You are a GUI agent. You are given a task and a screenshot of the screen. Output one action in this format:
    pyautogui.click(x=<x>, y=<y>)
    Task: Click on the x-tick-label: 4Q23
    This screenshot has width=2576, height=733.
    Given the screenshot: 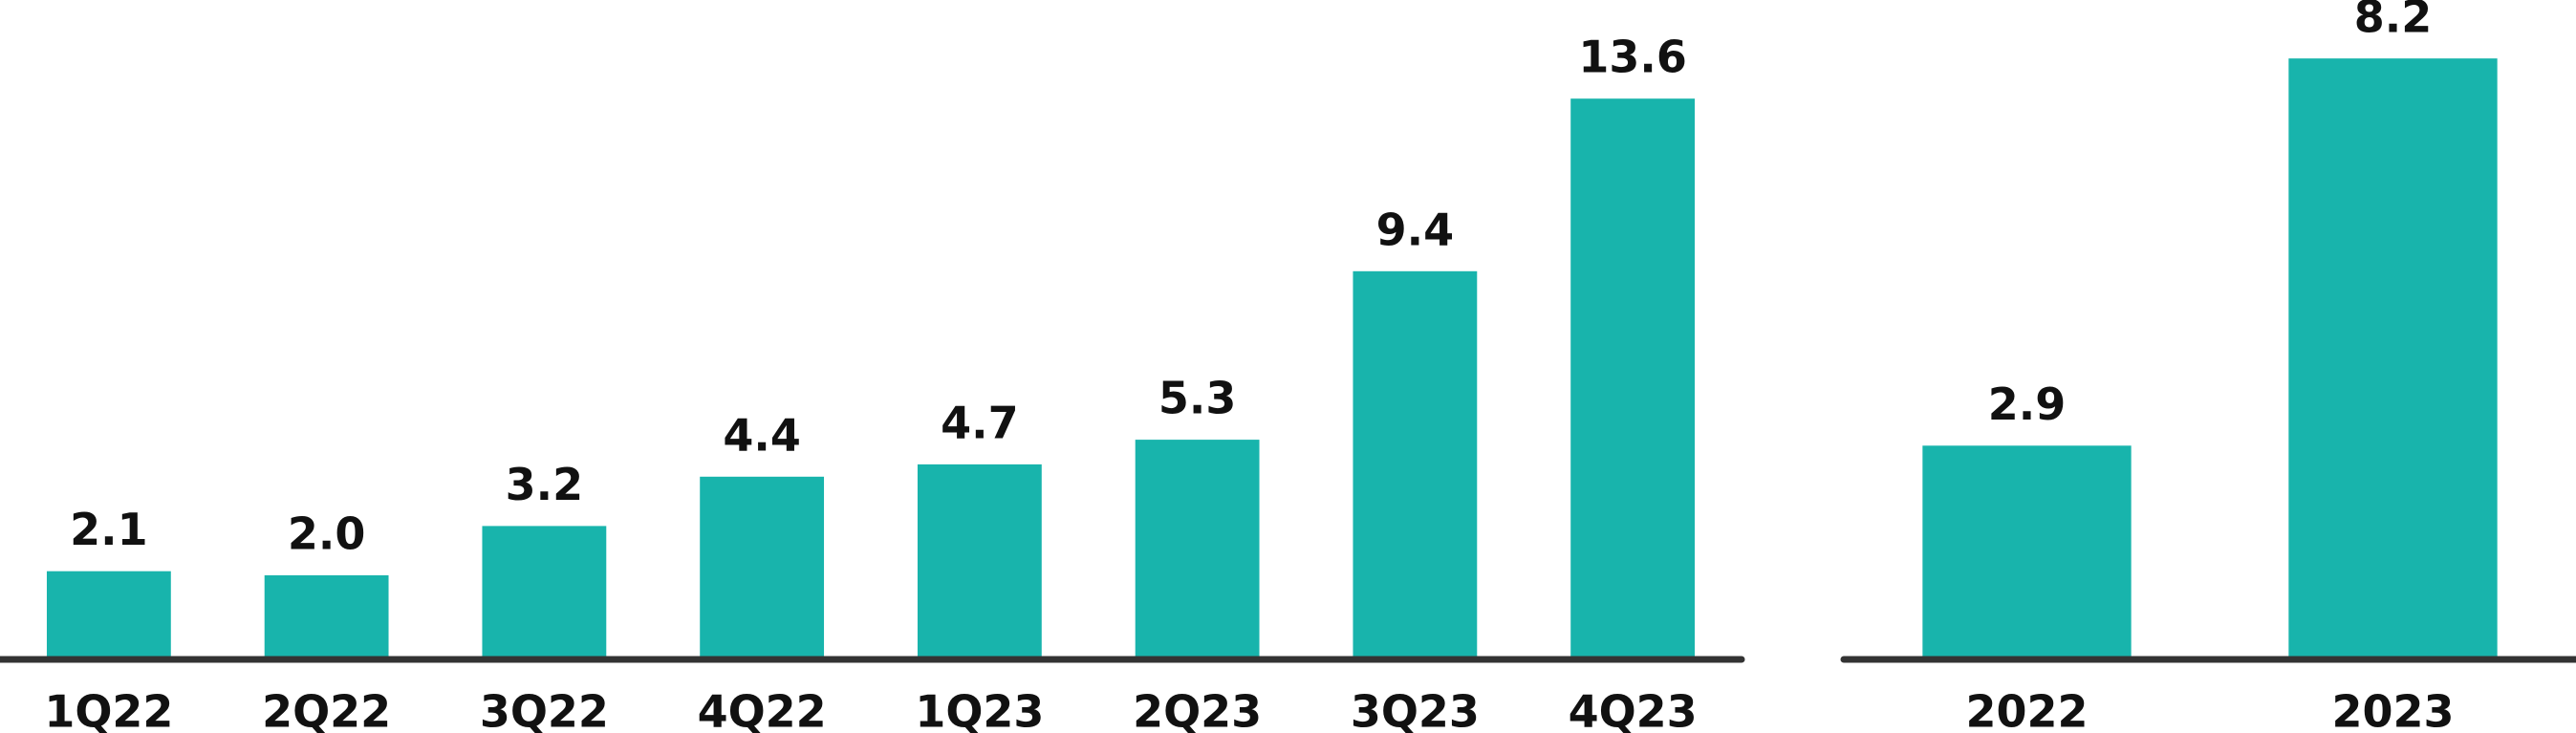 What is the action you would take?
    pyautogui.click(x=1633, y=709)
    